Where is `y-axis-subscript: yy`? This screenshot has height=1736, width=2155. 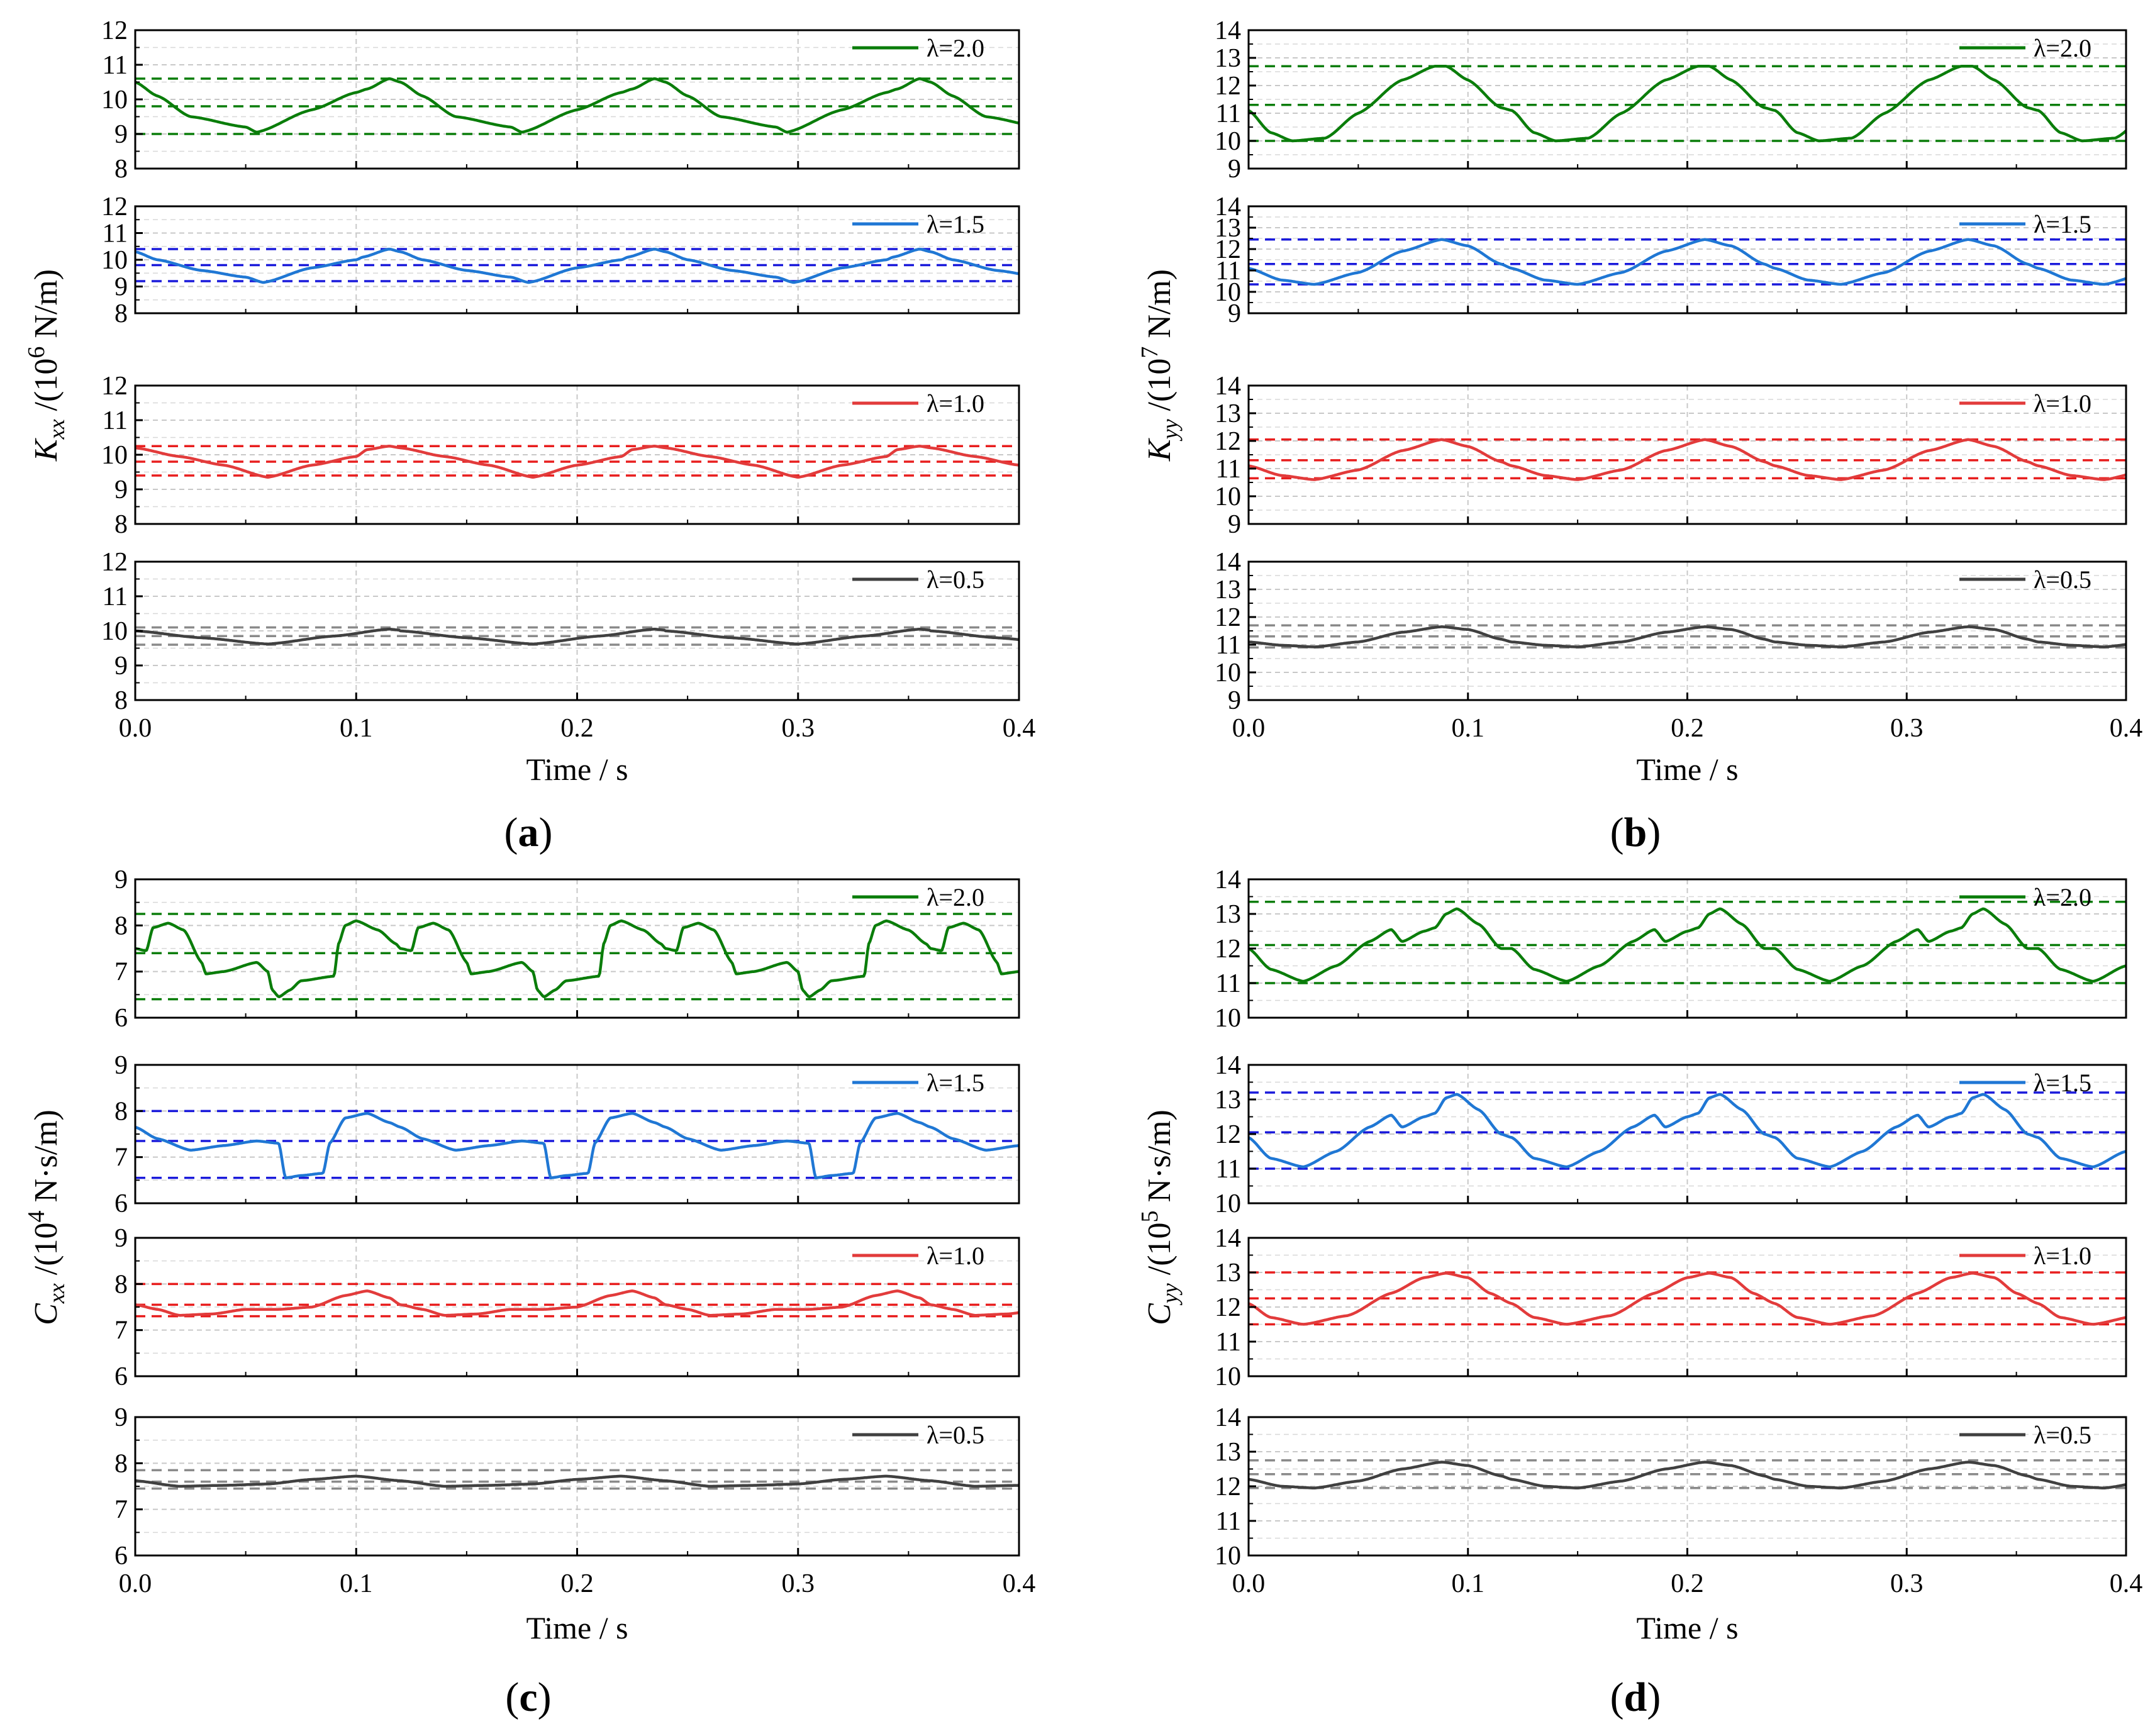 y-axis-subscript: yy is located at coordinates (1170, 1294).